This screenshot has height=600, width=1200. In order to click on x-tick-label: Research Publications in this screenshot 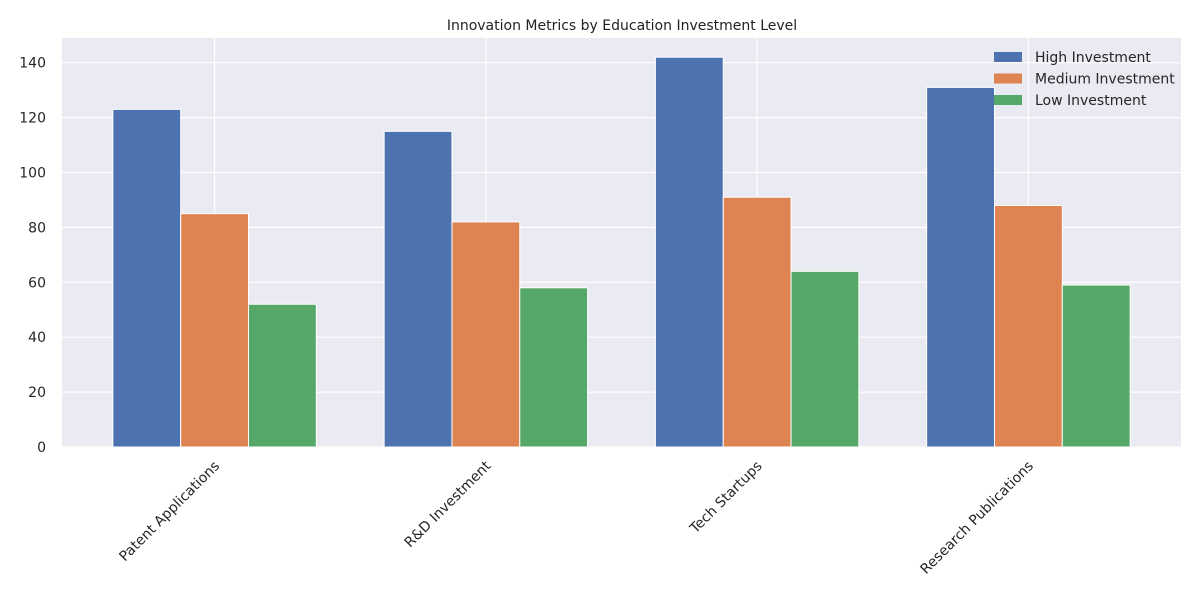, I will do `click(977, 517)`.